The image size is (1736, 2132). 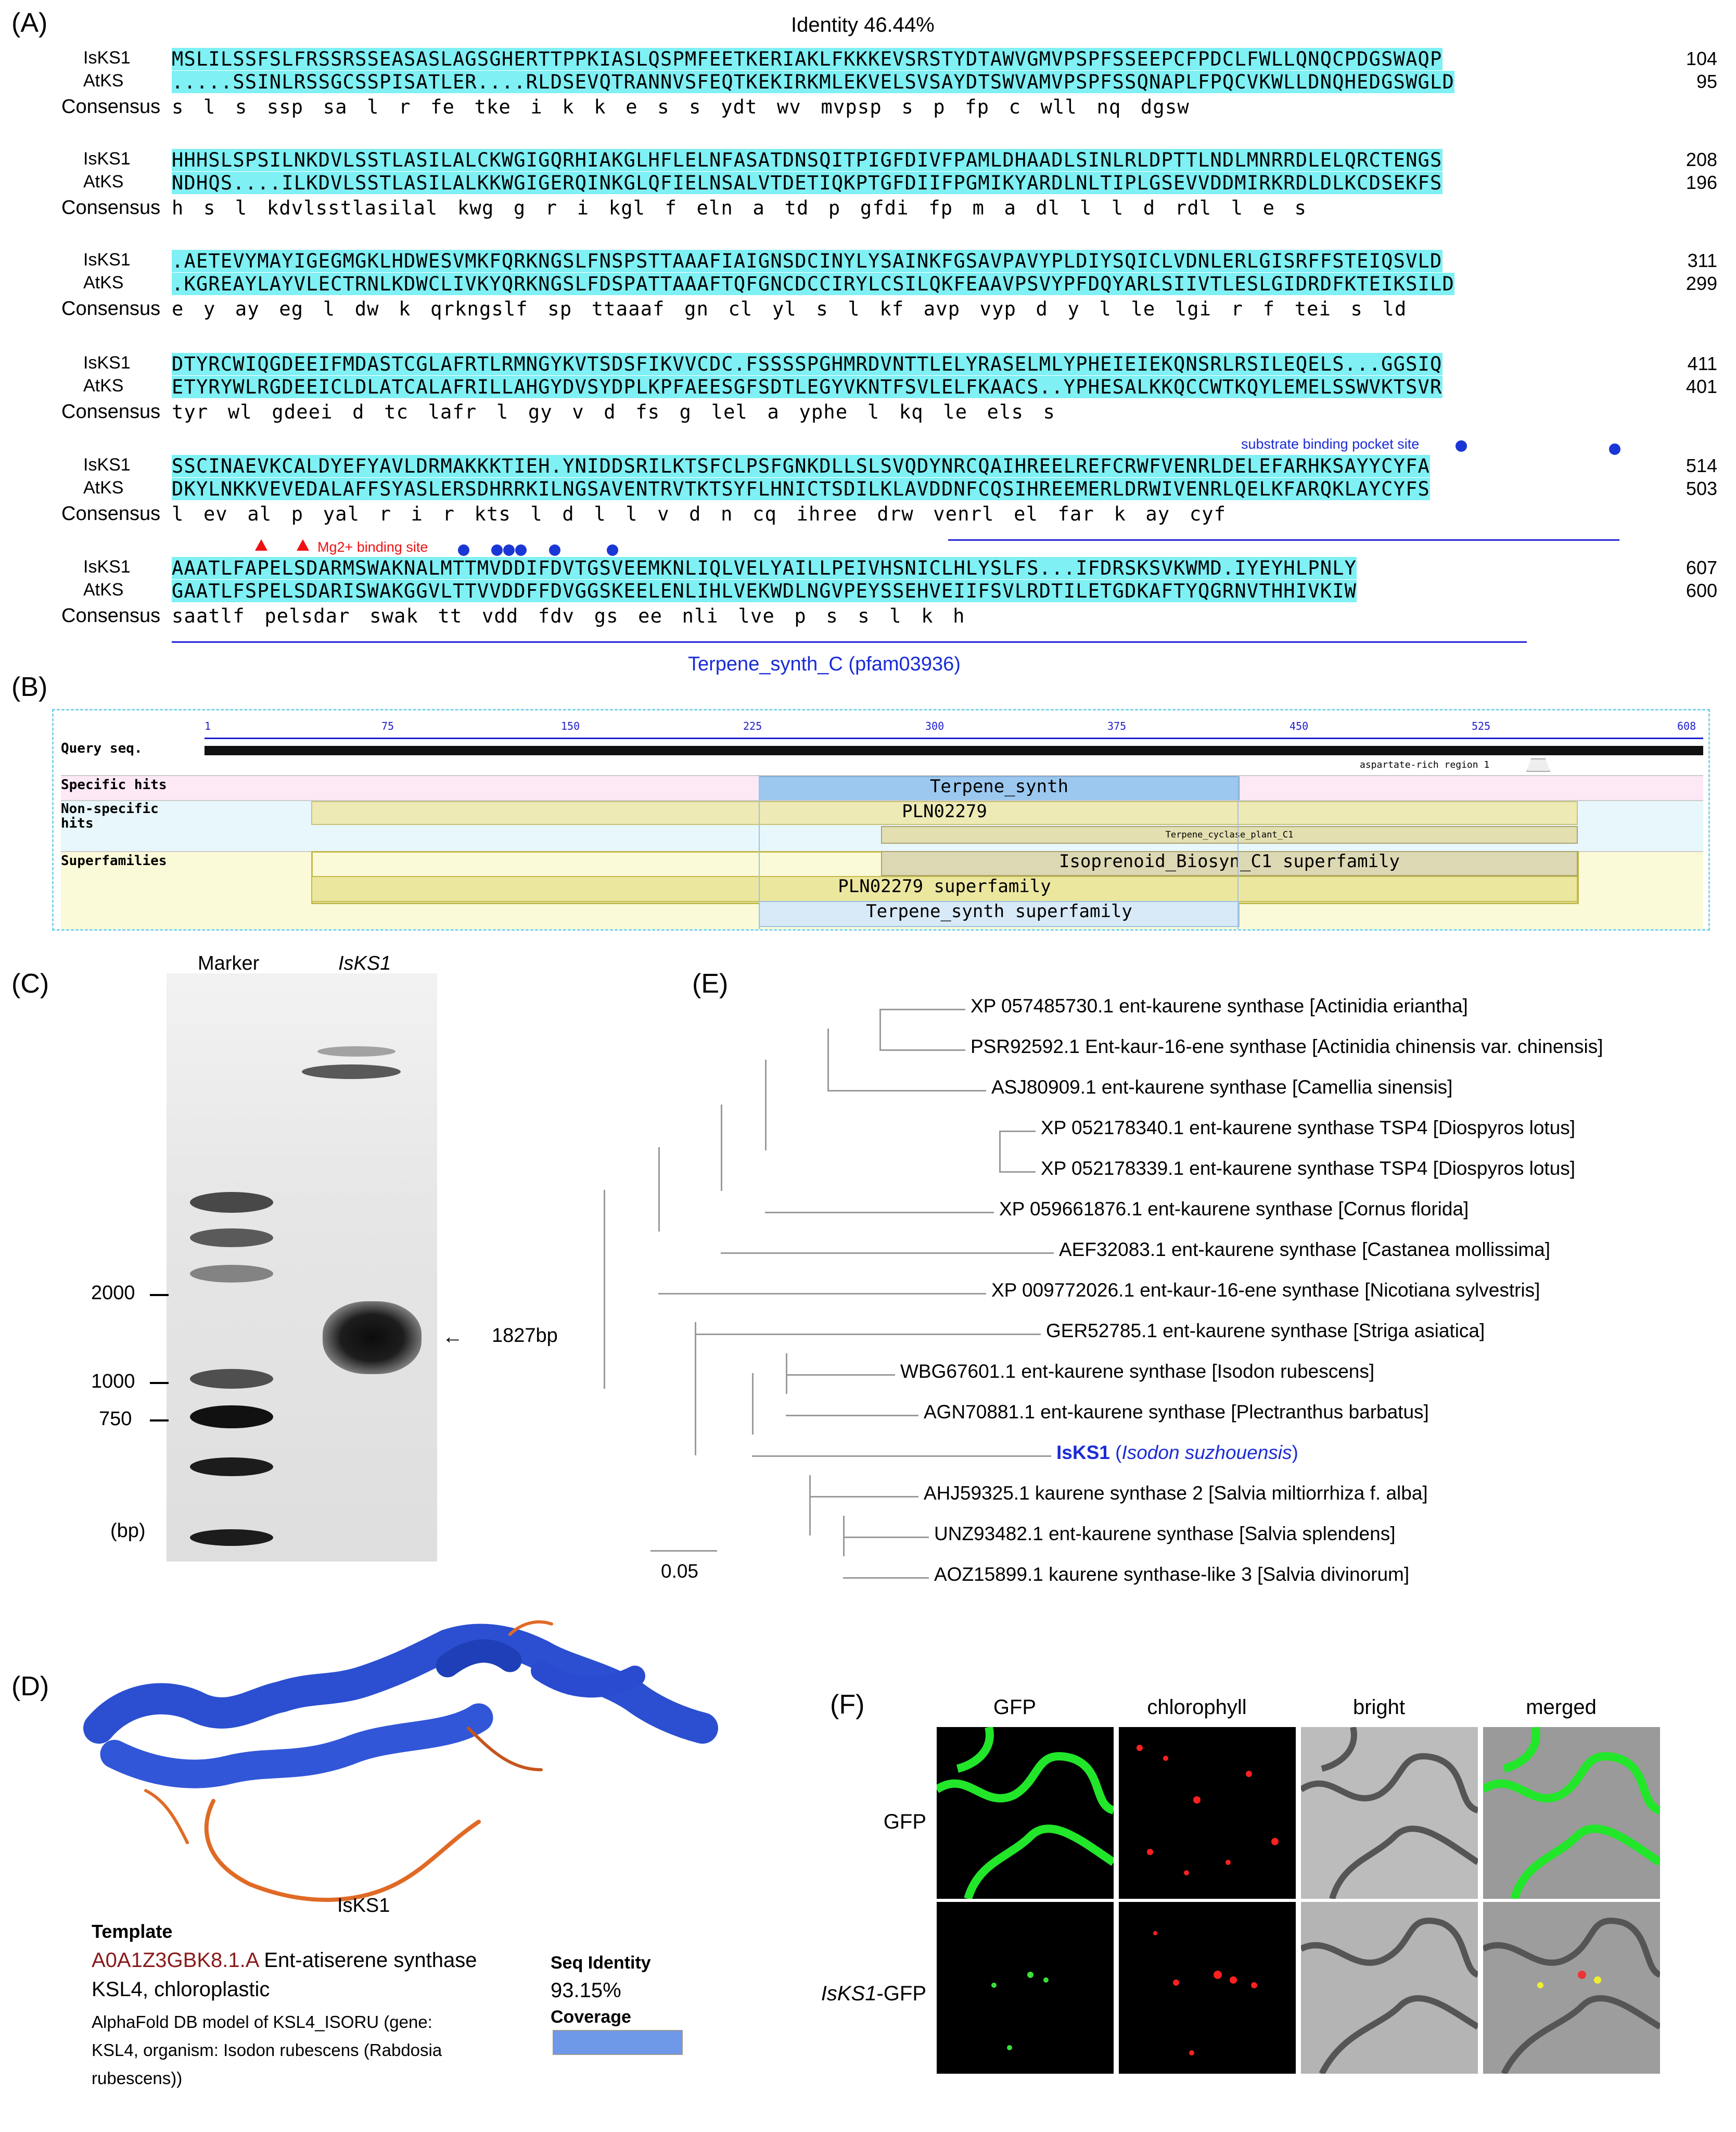 What do you see at coordinates (570, 726) in the screenshot?
I see `ruler-tick: 150` at bounding box center [570, 726].